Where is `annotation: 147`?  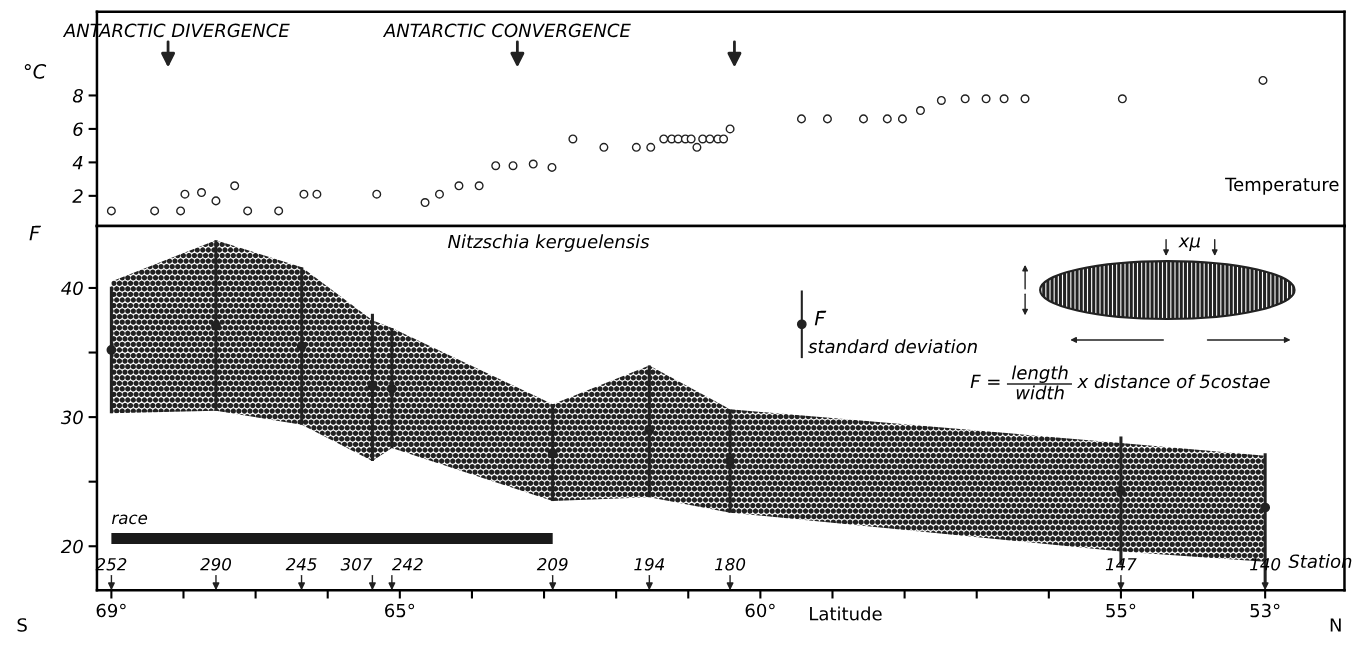
annotation: 147 is located at coordinates (1121, 564).